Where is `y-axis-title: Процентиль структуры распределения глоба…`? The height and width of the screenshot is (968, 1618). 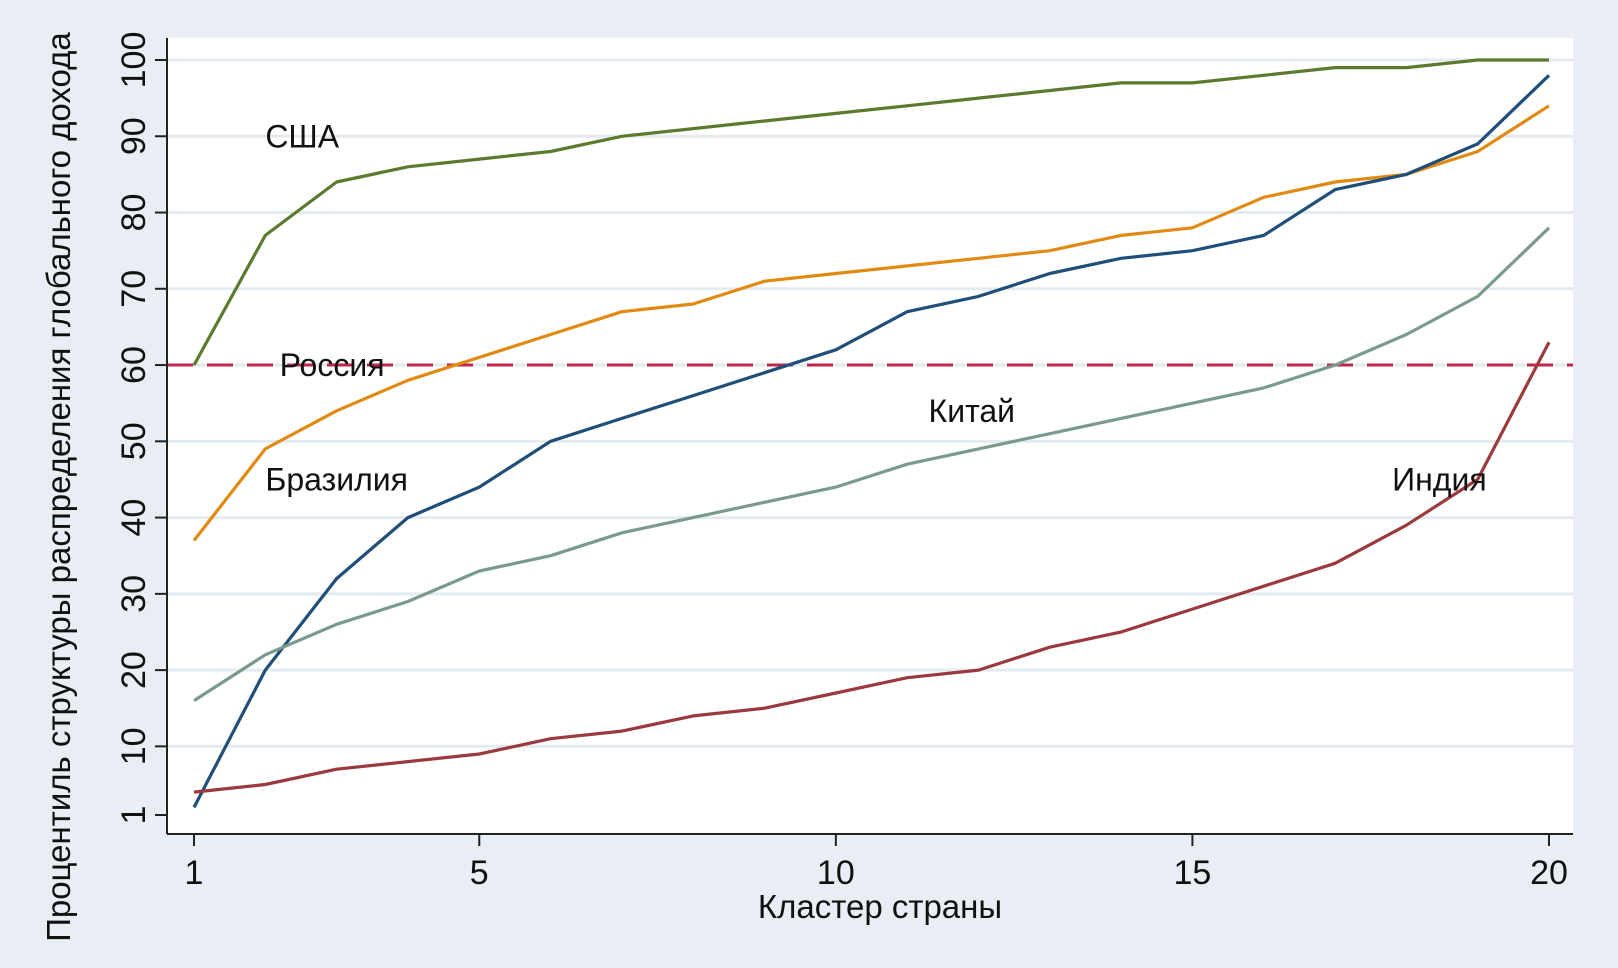
y-axis-title: Процентиль структуры распределения глоба… is located at coordinates (58, 487).